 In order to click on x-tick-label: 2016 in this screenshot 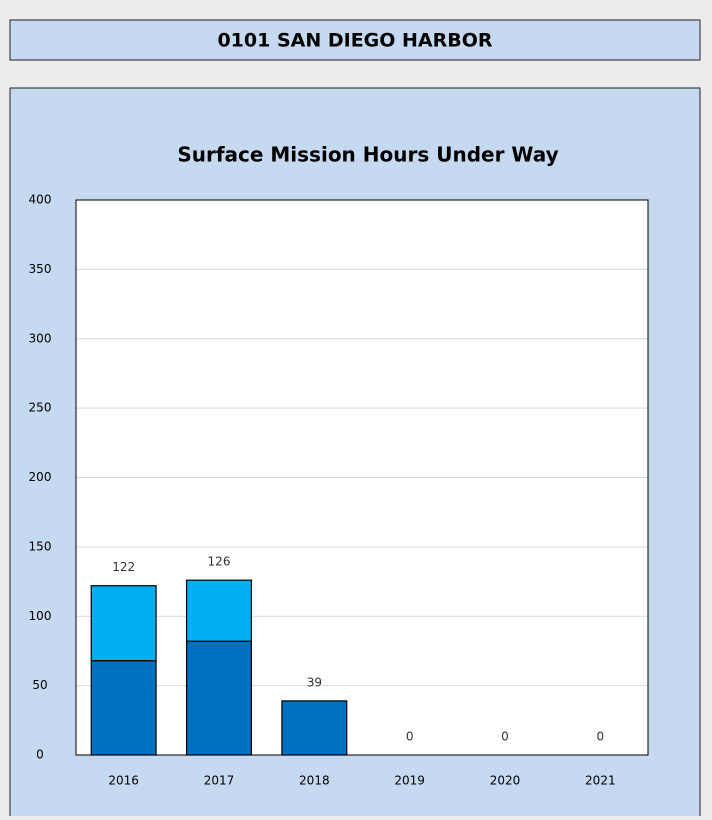, I will do `click(123, 781)`.